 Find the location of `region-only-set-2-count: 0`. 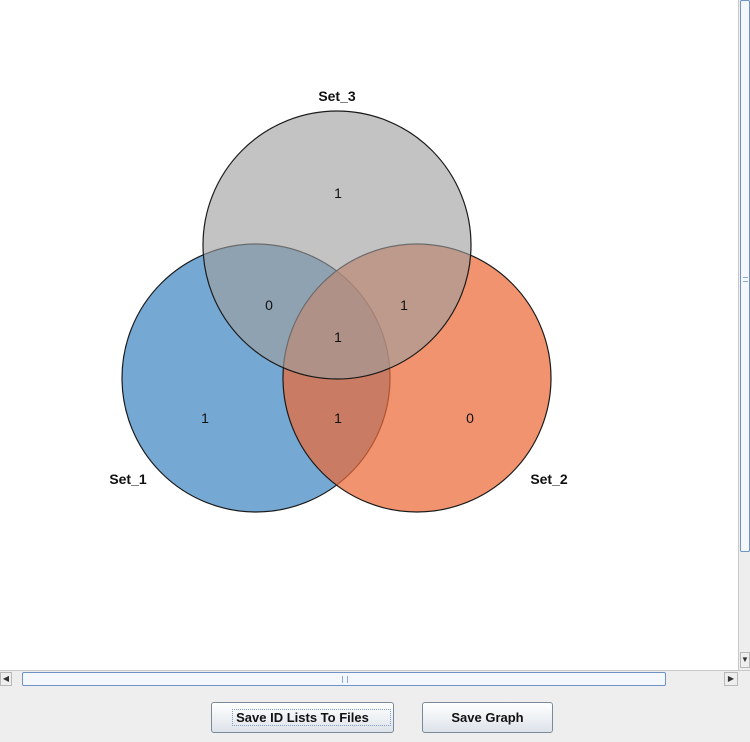

region-only-set-2-count: 0 is located at coordinates (470, 418).